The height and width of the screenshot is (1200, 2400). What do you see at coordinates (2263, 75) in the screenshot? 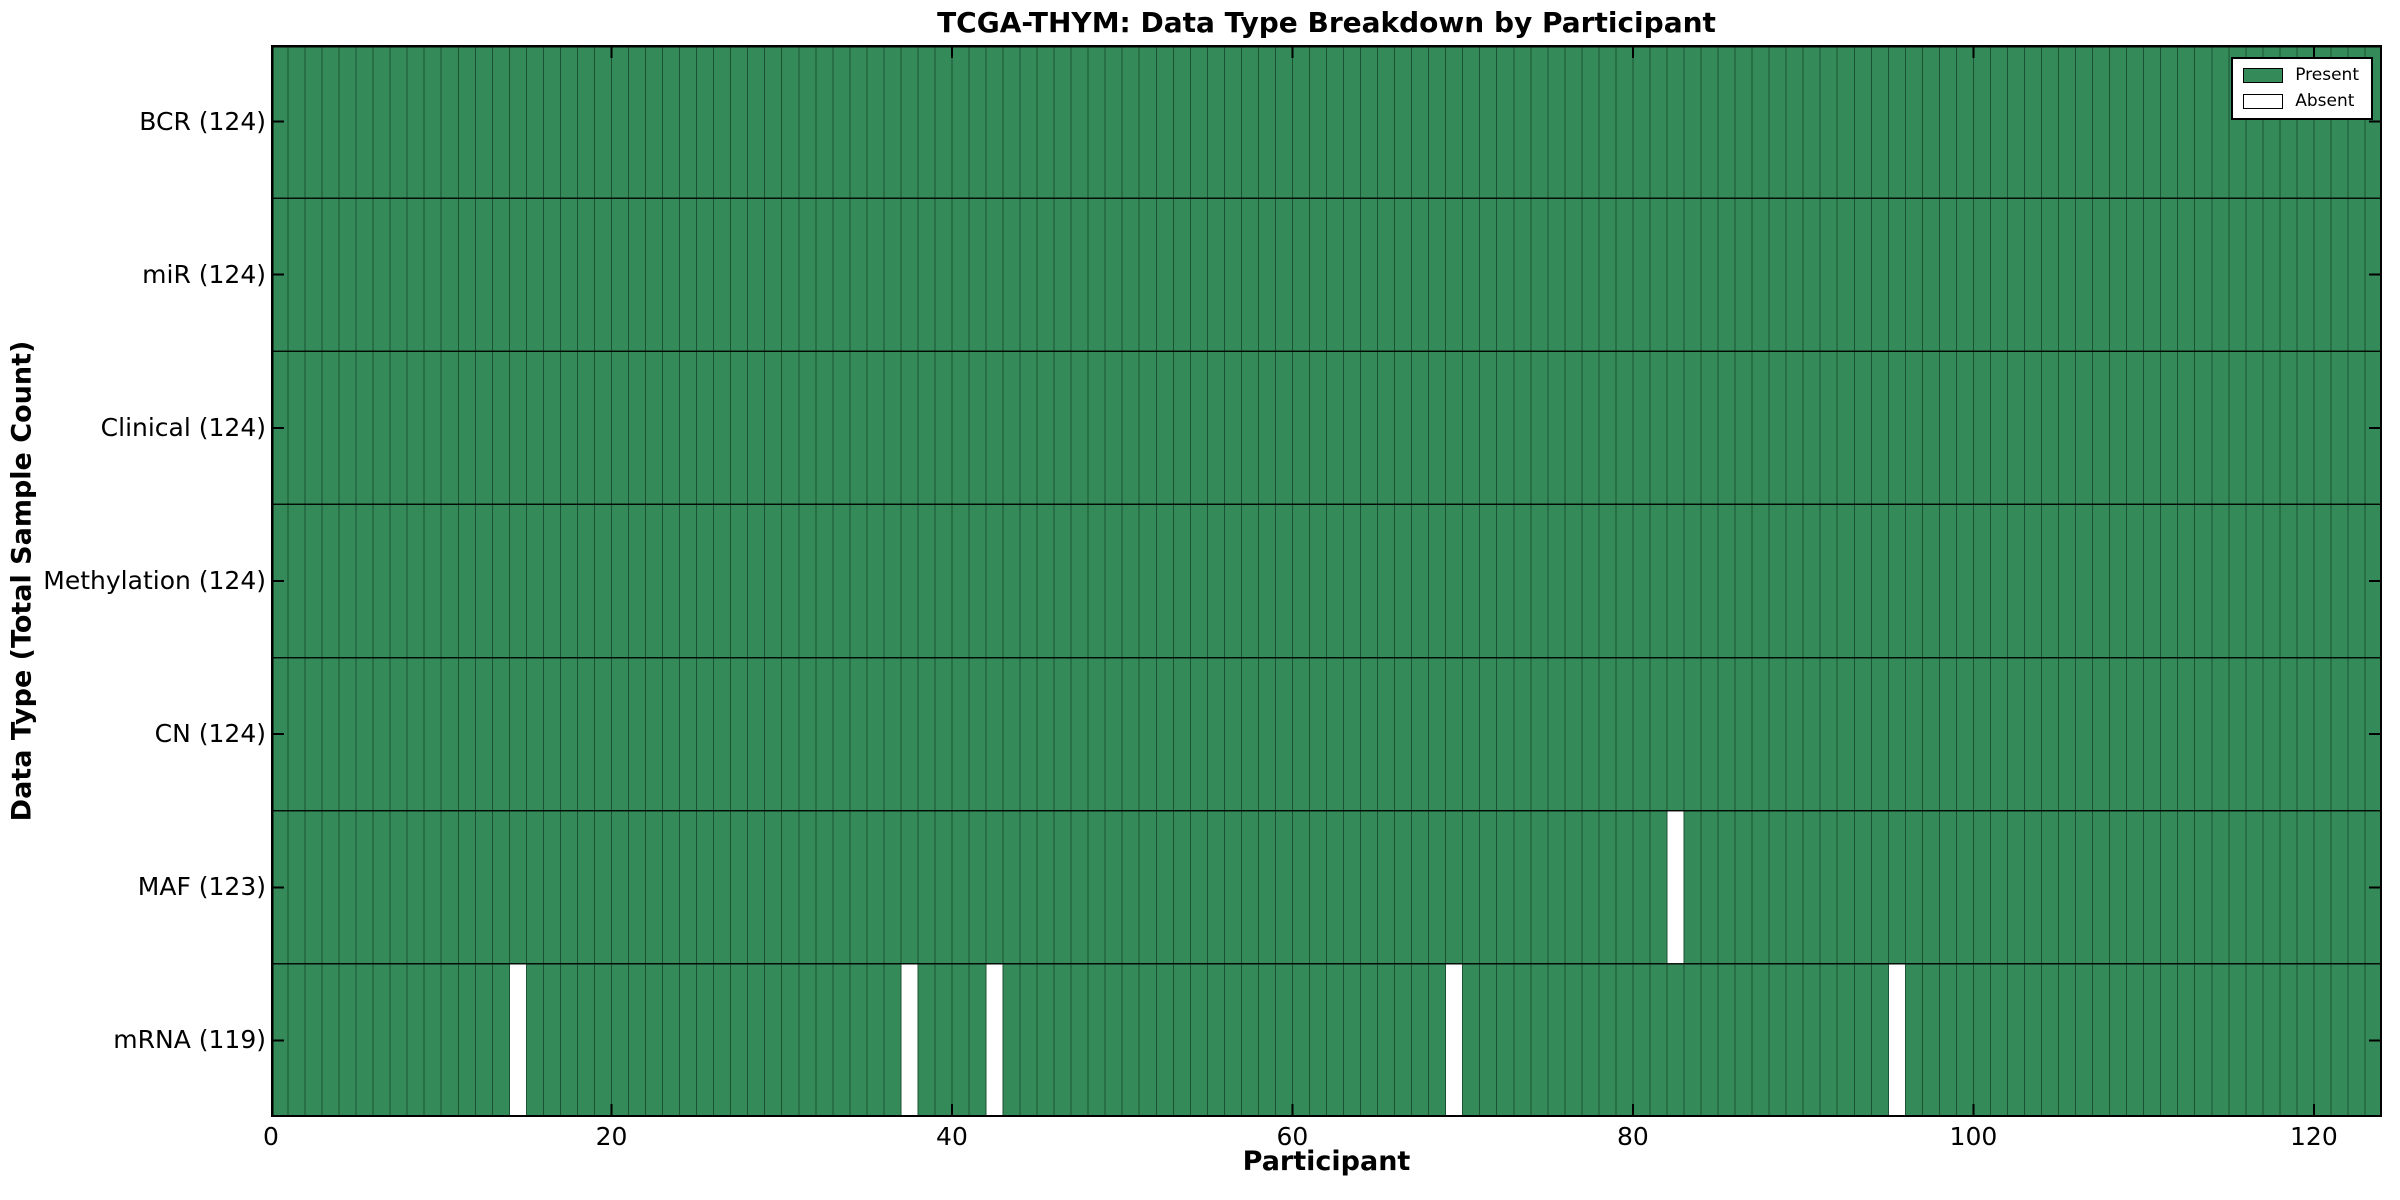
I see `legend-swatch-present` at bounding box center [2263, 75].